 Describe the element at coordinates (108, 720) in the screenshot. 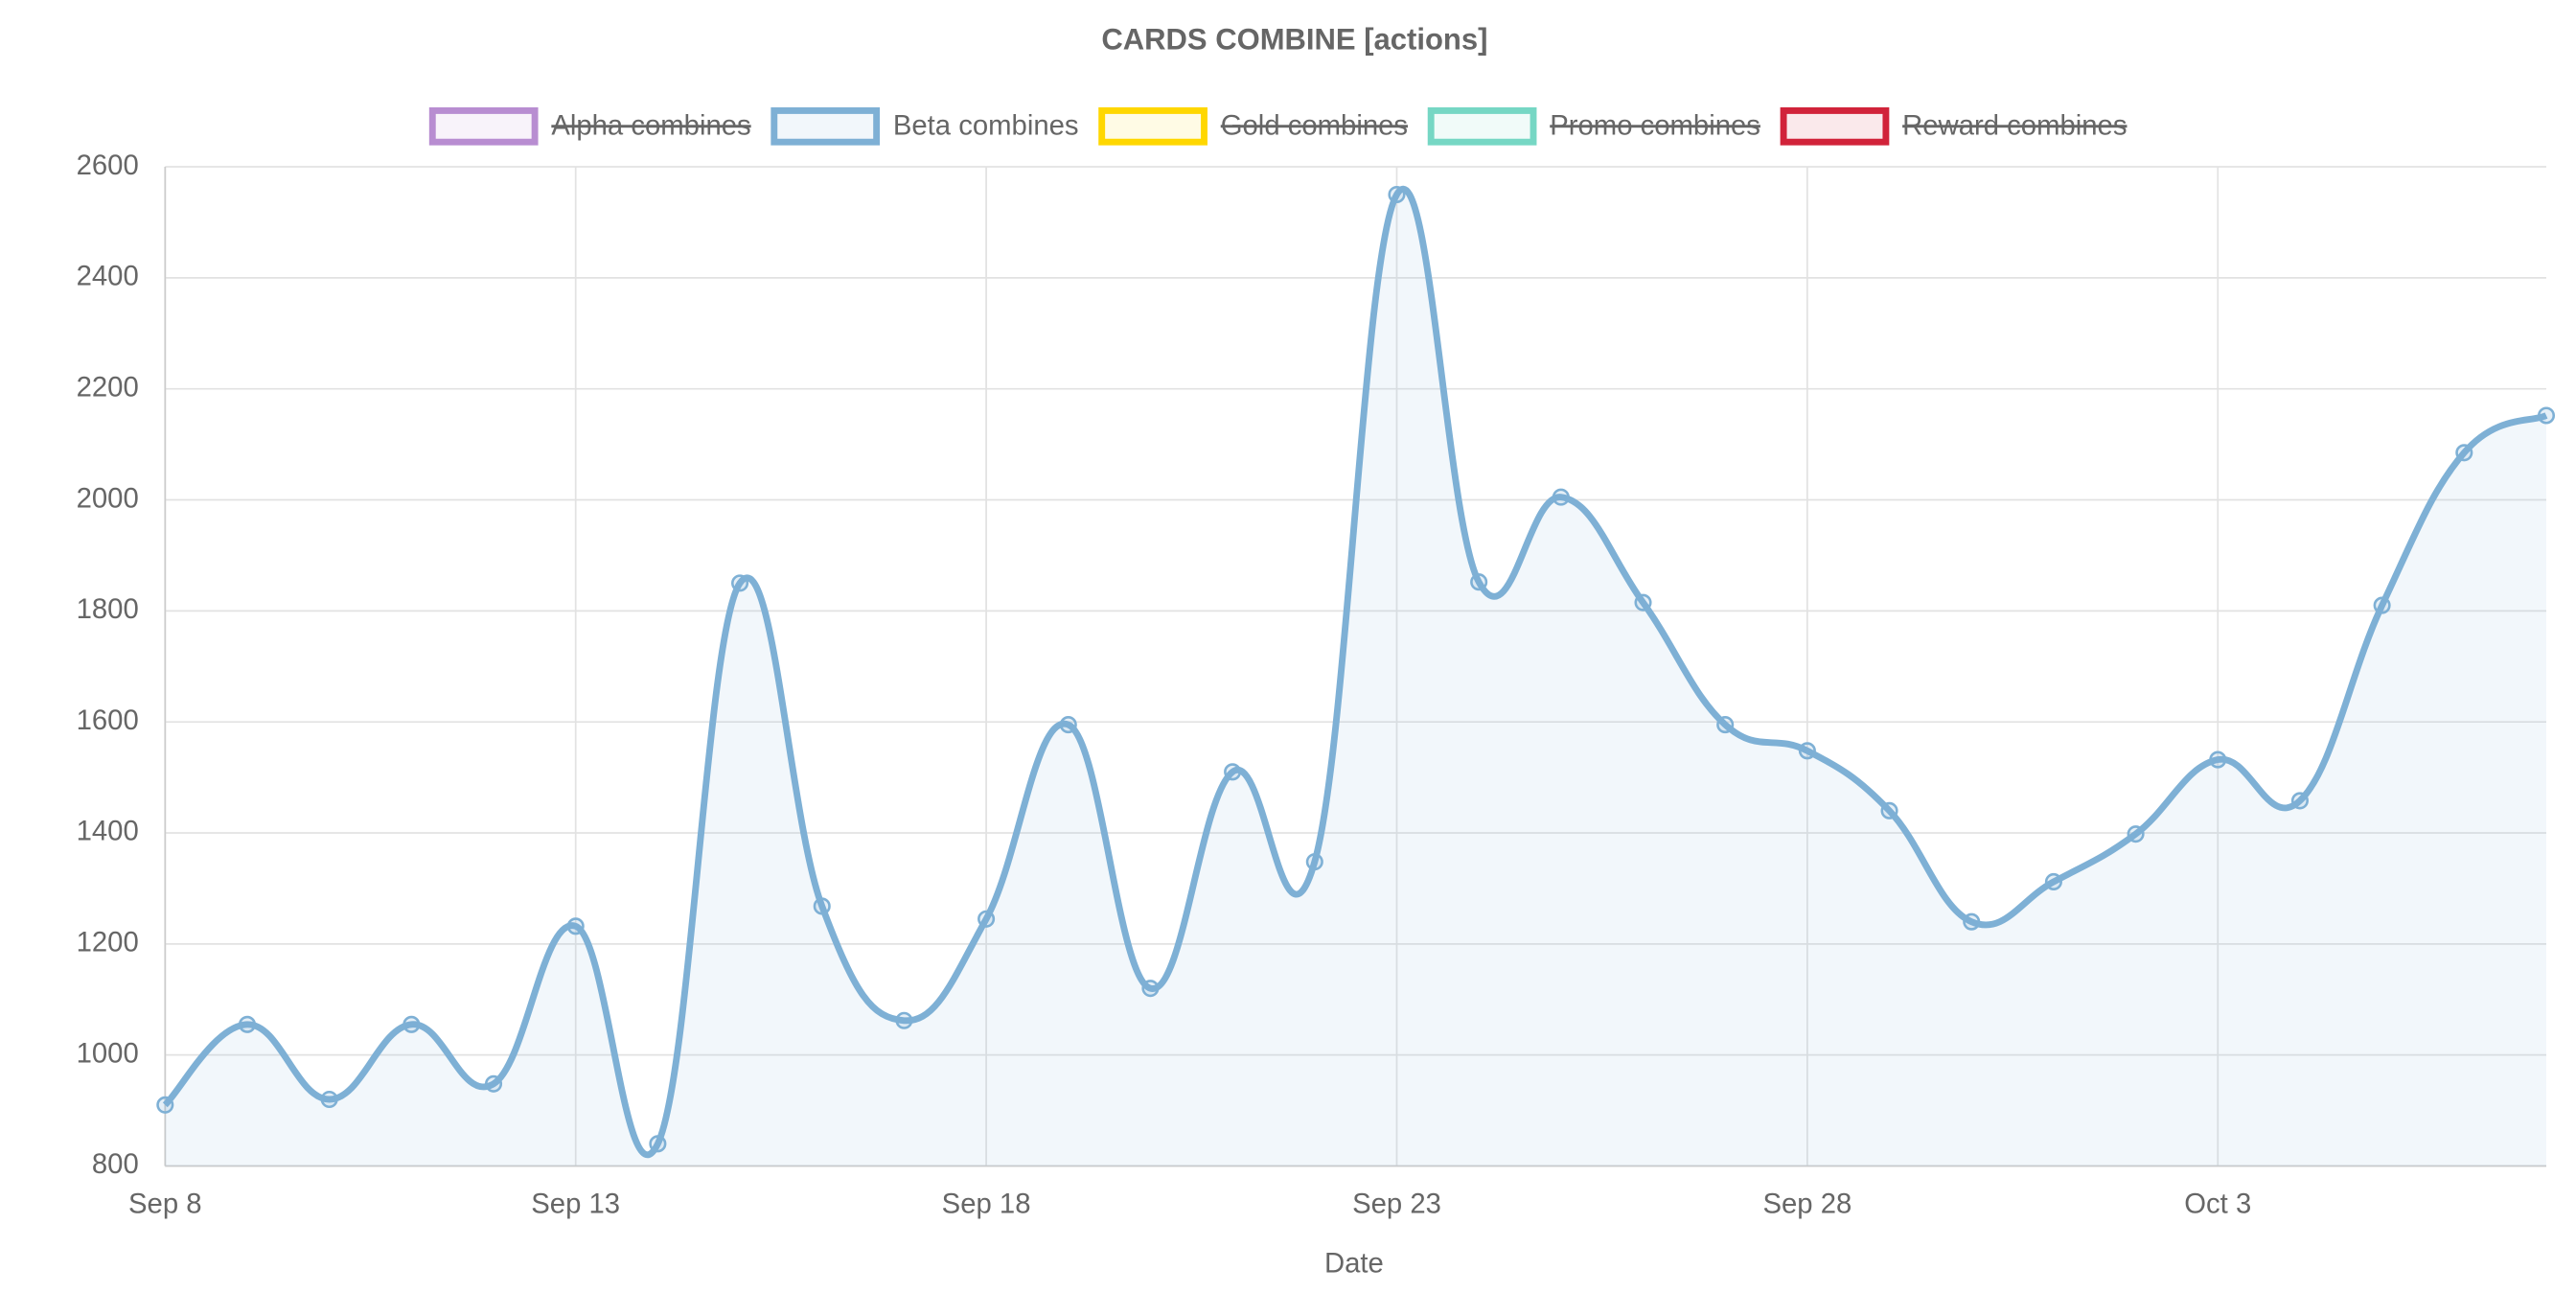

I see `y-tick-label: 1600` at that location.